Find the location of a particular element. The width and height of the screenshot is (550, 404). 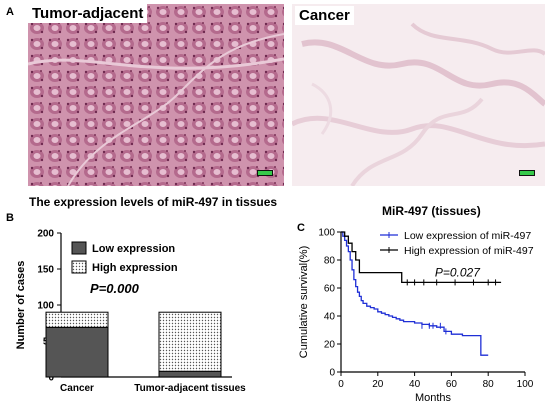

y-tick-label: 200 is located at coordinates (45, 234).